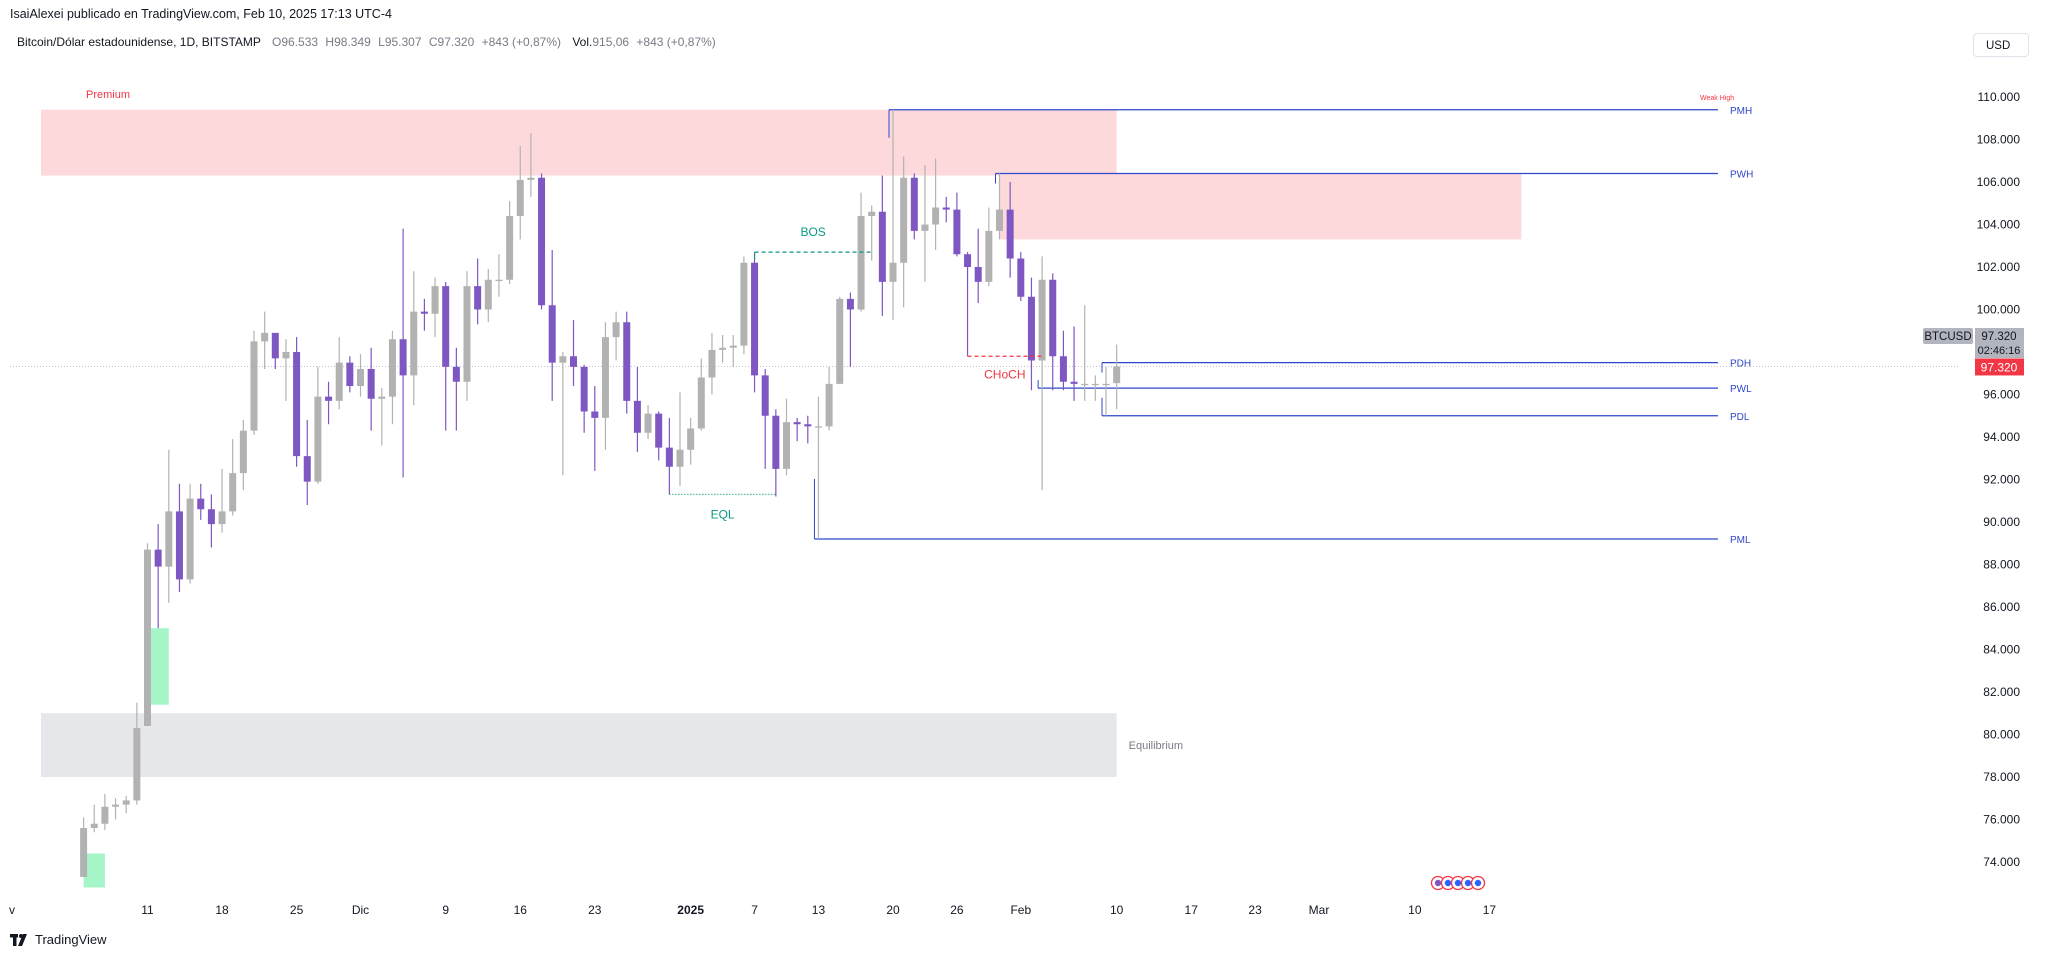 The height and width of the screenshot is (959, 2048). I want to click on y-tick-label: 92.000, so click(2001, 480).